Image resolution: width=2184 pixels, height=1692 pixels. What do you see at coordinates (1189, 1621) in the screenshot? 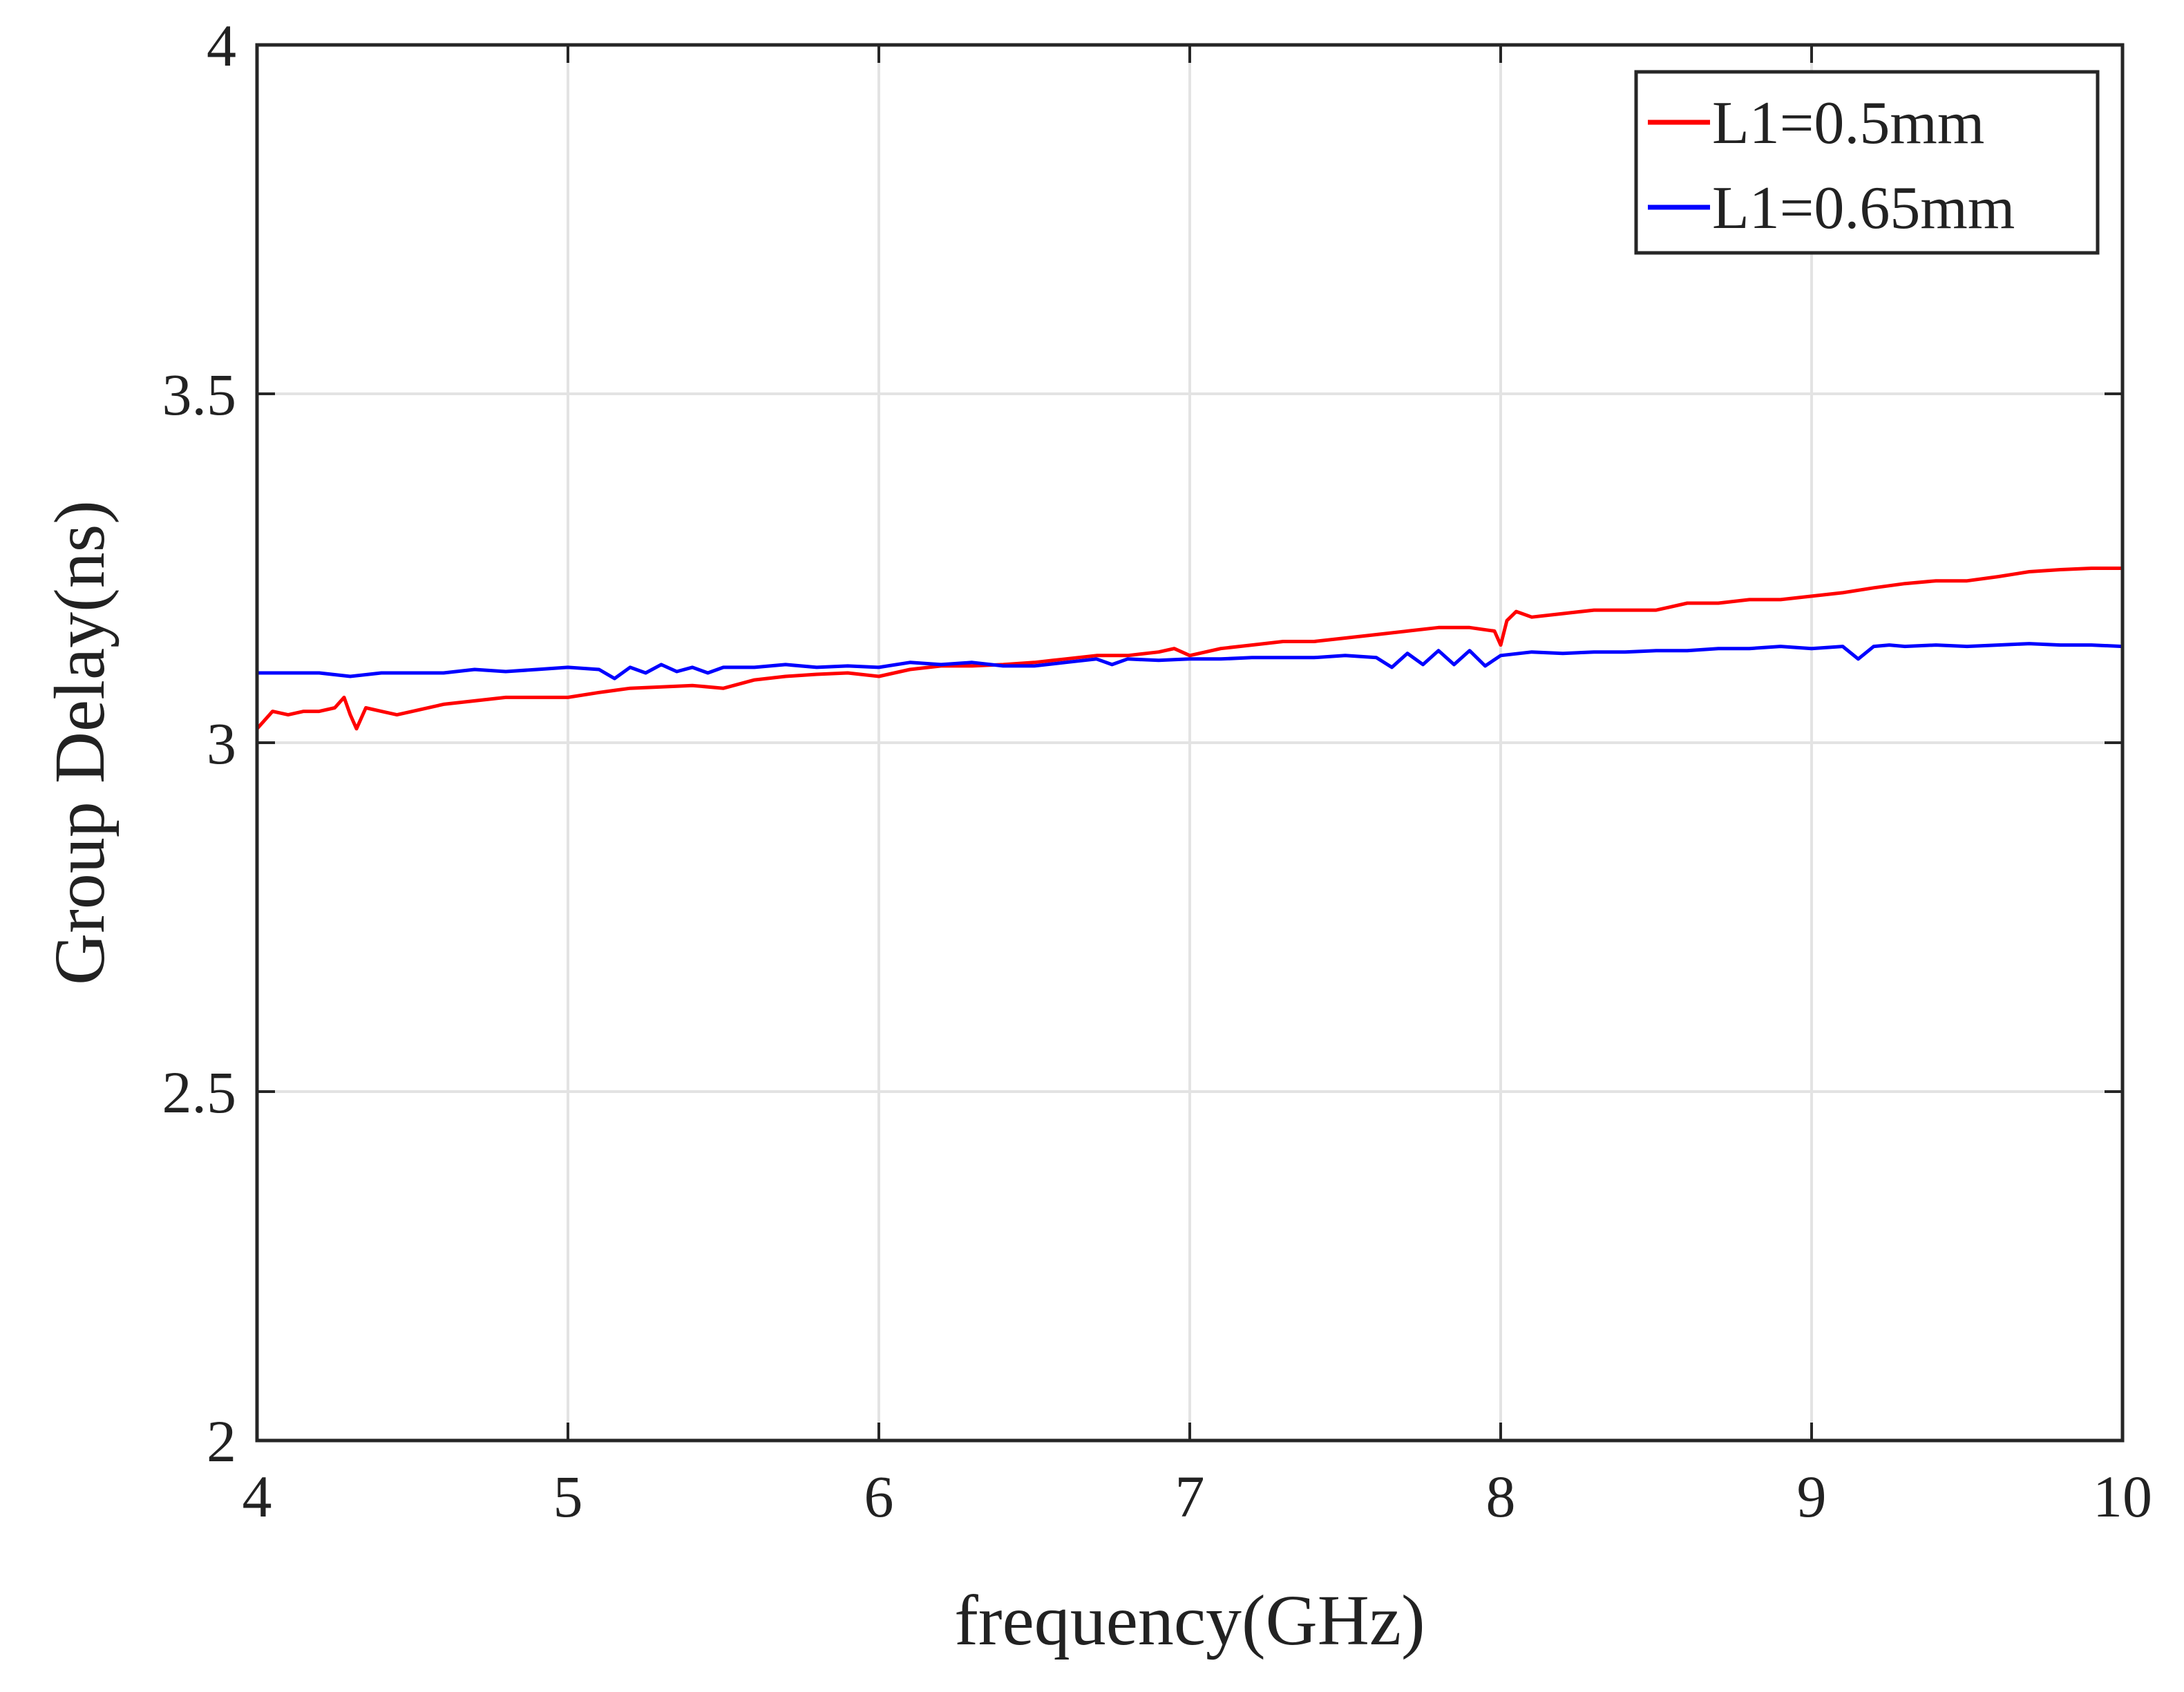
I see `x-axis-label: frequency(GHz)` at bounding box center [1189, 1621].